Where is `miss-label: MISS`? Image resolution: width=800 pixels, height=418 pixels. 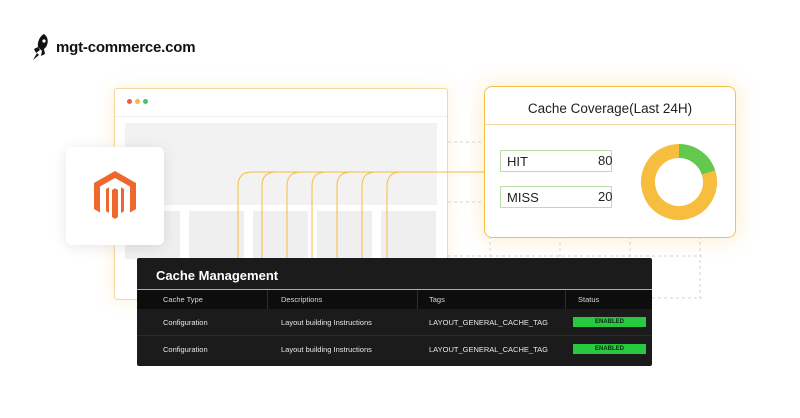
miss-label: MISS is located at coordinates (523, 197).